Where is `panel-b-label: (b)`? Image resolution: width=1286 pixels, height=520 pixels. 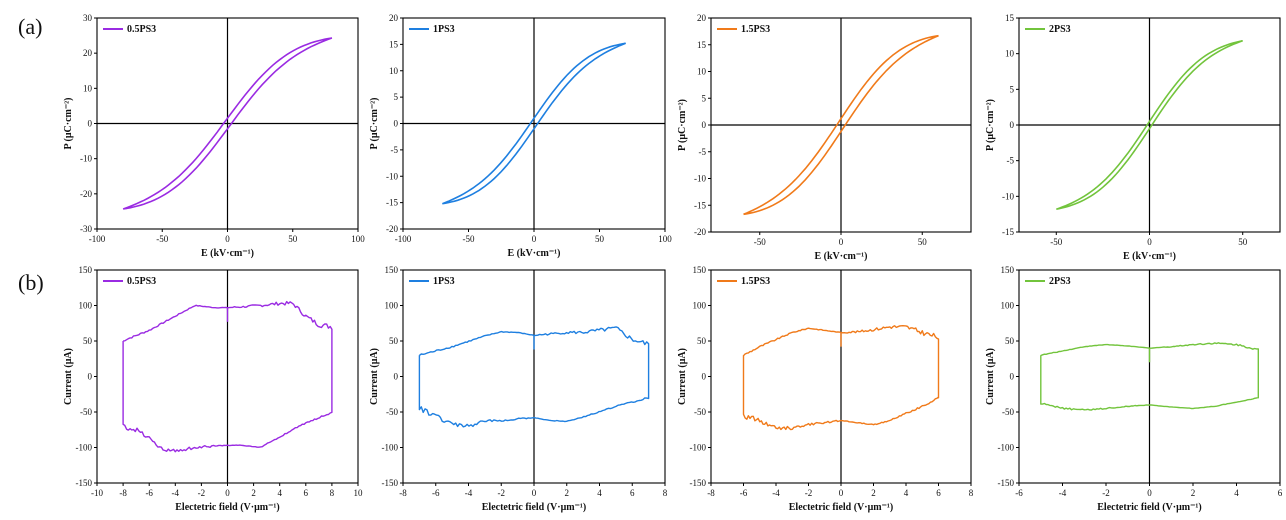
panel-b-label: (b) is located at coordinates (31, 282).